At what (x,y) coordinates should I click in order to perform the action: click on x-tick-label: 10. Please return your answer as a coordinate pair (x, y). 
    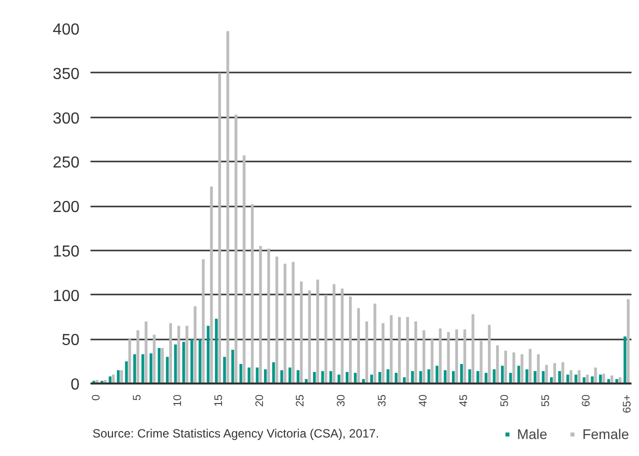
    Looking at the image, I should click on (178, 400).